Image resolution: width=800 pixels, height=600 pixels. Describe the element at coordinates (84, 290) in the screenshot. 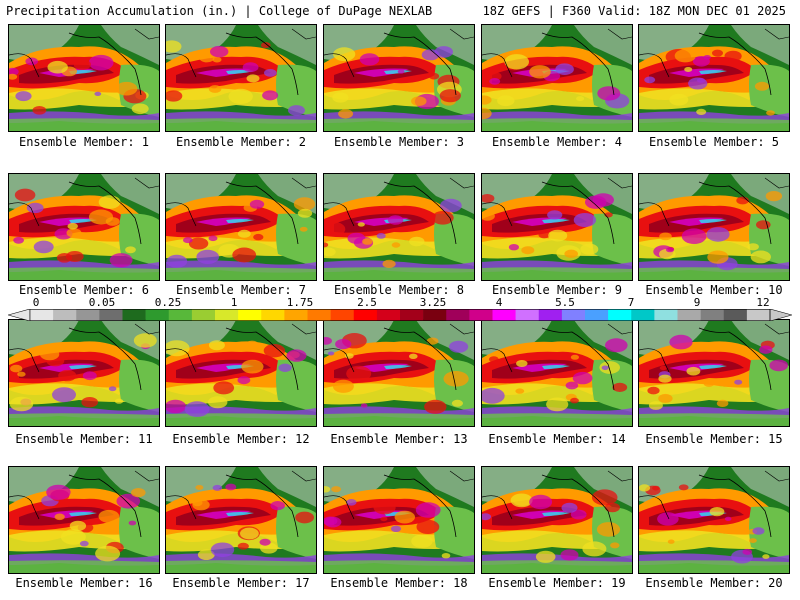

I see `ensemble-member-label: Ensemble Member: 6` at that location.